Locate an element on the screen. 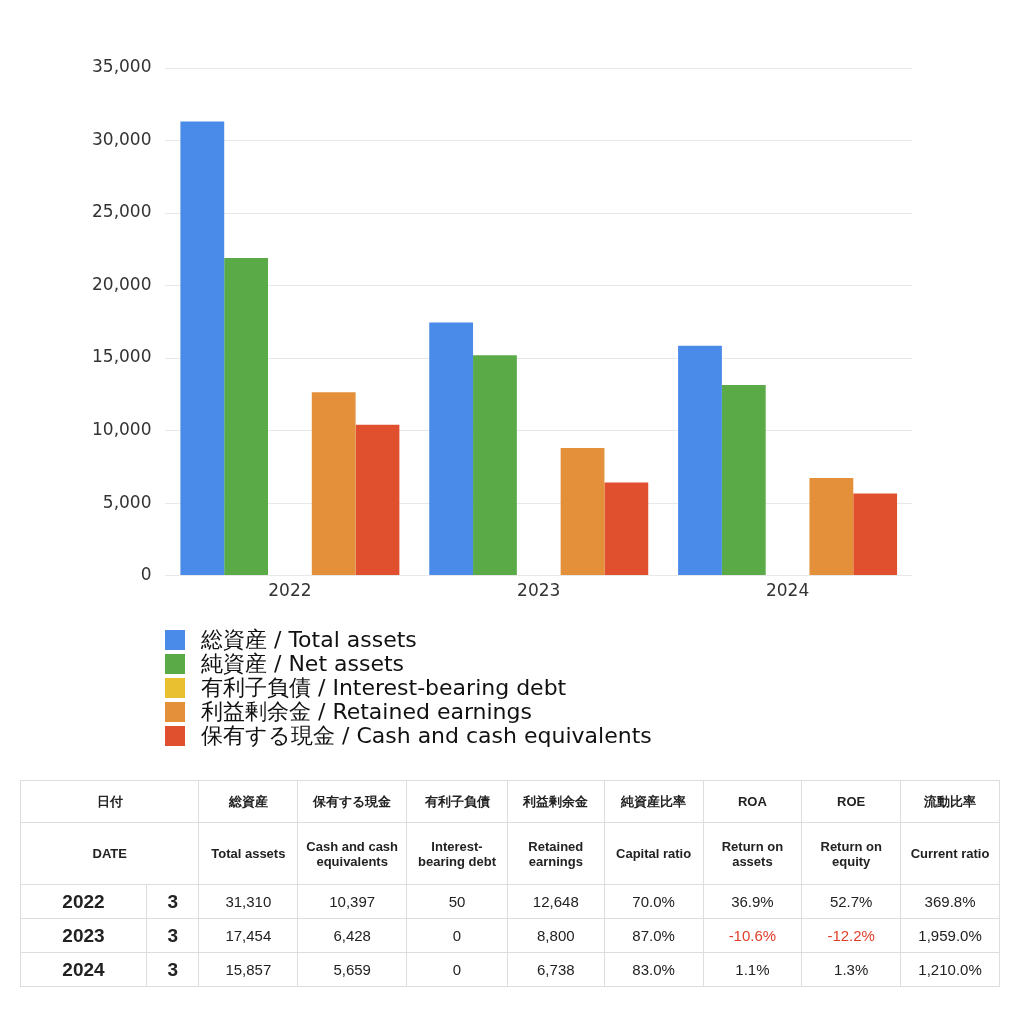 The width and height of the screenshot is (1024, 1024). text: 2022 is located at coordinates (83, 901).